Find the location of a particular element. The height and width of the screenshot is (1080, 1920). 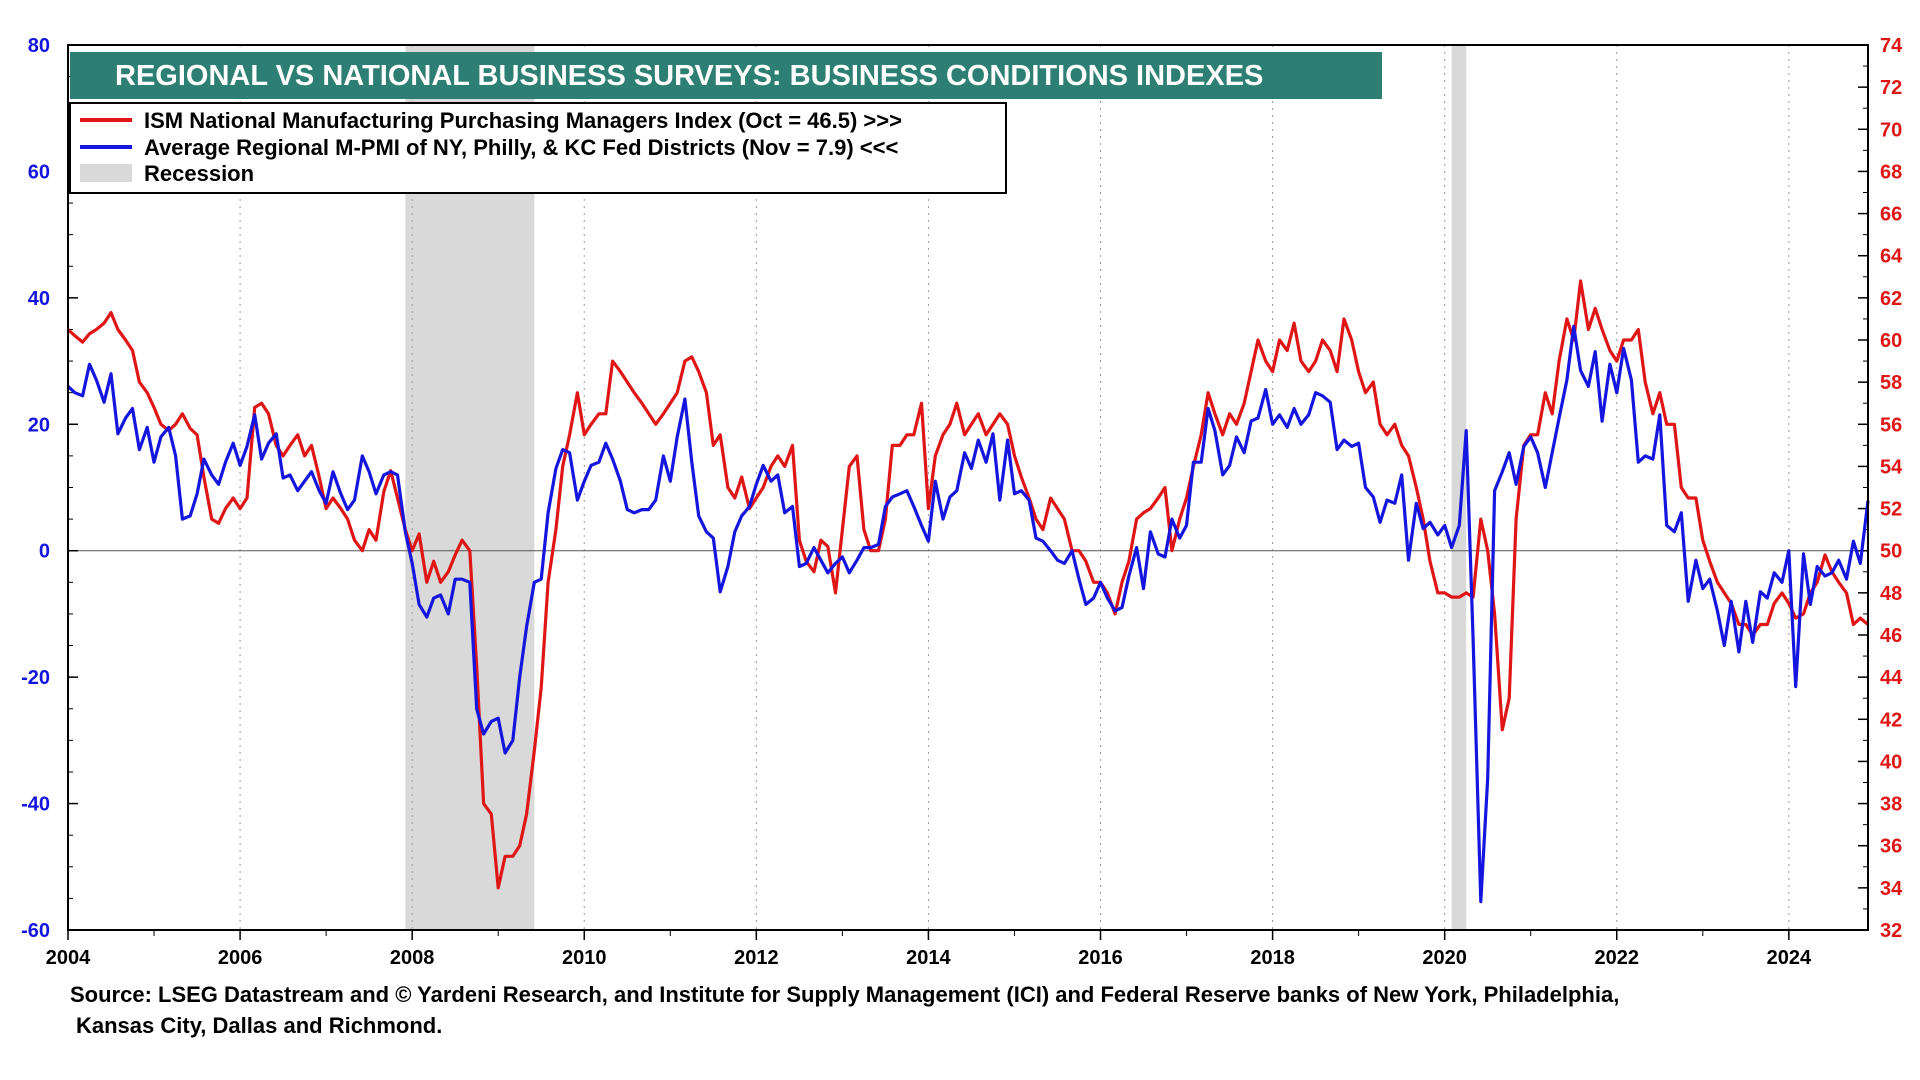

right-tick-label: 54 is located at coordinates (1891, 467).